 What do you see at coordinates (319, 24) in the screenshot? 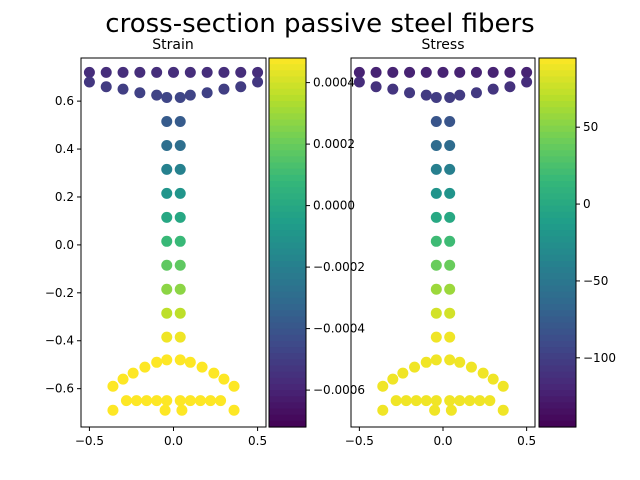
I see `figure-title: cross-section passive steel fibers` at bounding box center [319, 24].